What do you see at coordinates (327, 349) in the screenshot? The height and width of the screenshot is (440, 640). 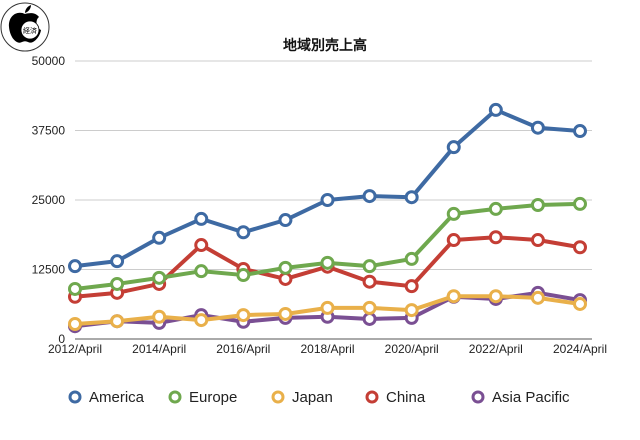 I see `x-tick-label: 2018/April` at bounding box center [327, 349].